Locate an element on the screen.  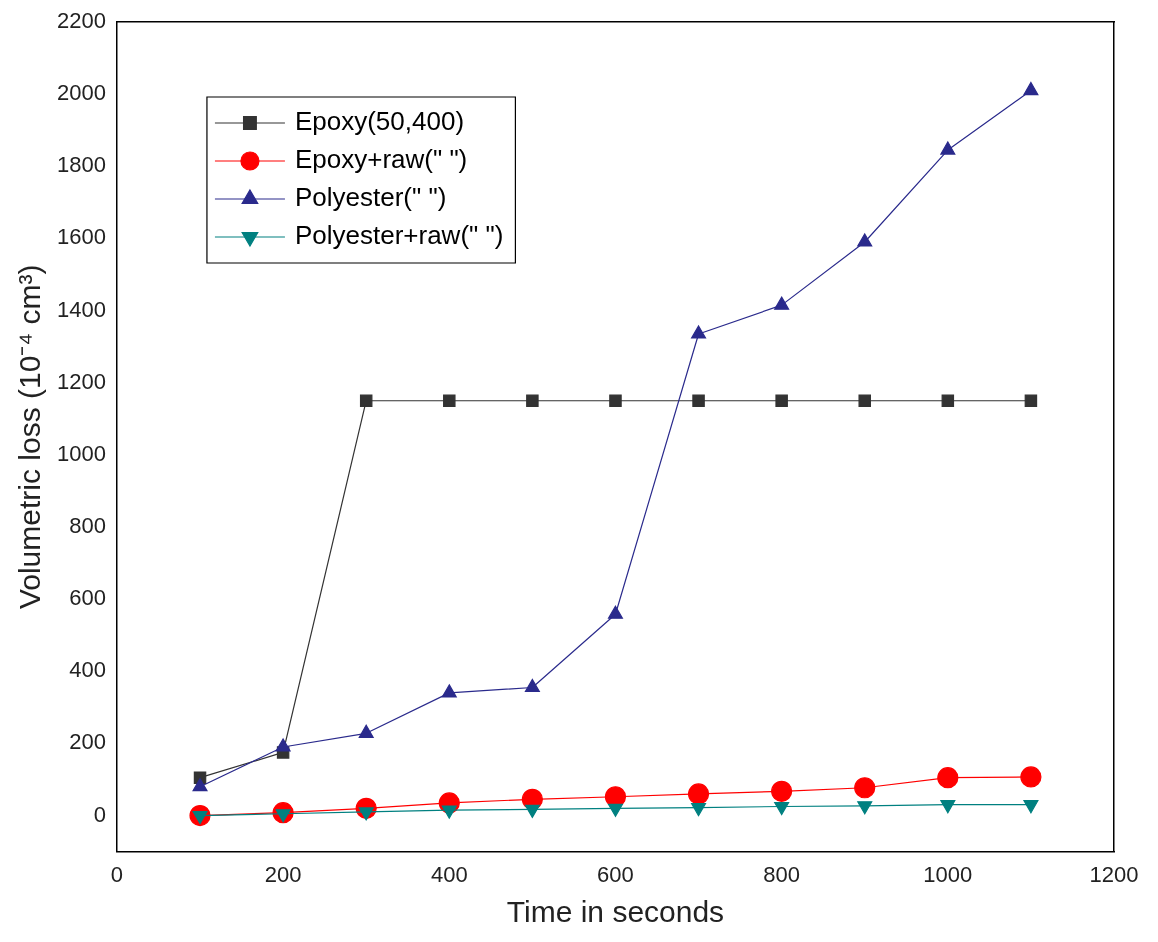
x-tick-label: 1000 is located at coordinates (948, 874).